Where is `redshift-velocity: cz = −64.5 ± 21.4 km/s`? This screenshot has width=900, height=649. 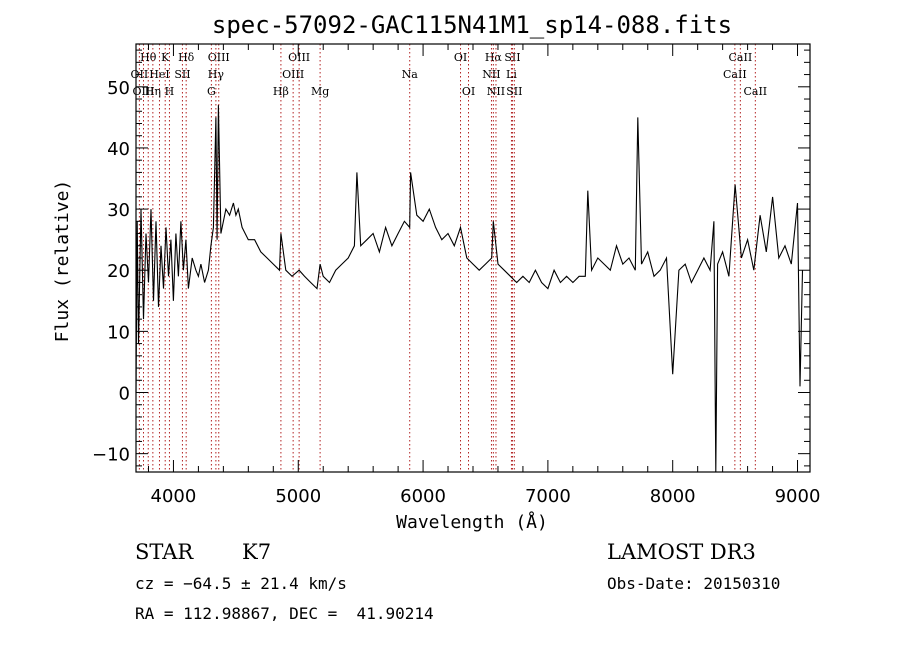
redshift-velocity: cz = −64.5 ± 21.4 km/s is located at coordinates (241, 583).